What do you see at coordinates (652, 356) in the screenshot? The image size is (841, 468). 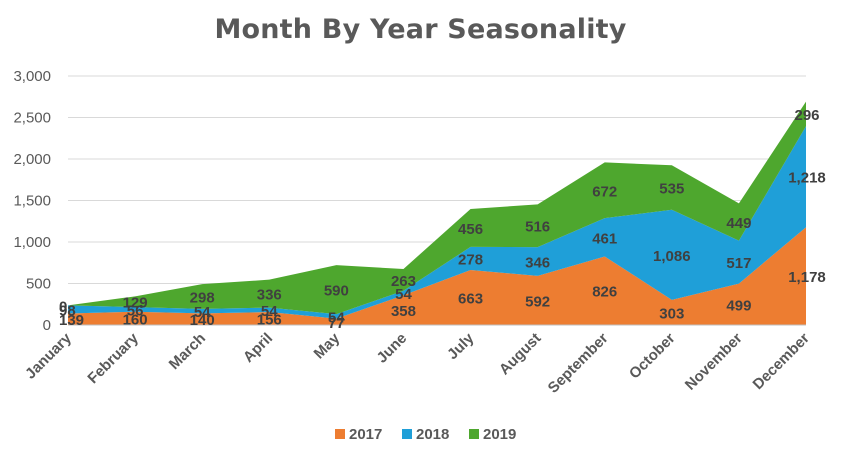 I see `x-tick-label: October` at bounding box center [652, 356].